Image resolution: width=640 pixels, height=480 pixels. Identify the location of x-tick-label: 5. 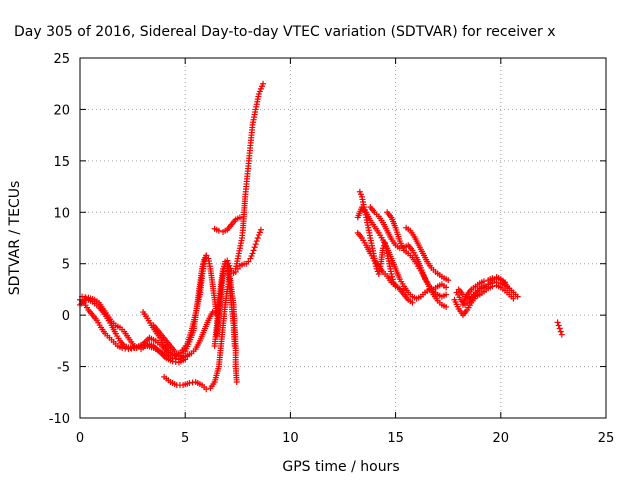
(185, 438).